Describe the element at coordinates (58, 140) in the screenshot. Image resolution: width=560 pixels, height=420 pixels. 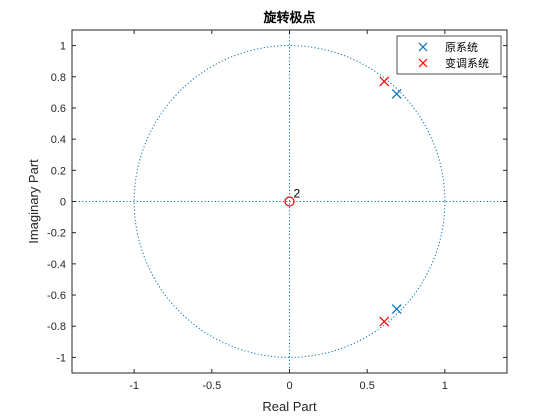
I see `y-tick-label: 0.4` at that location.